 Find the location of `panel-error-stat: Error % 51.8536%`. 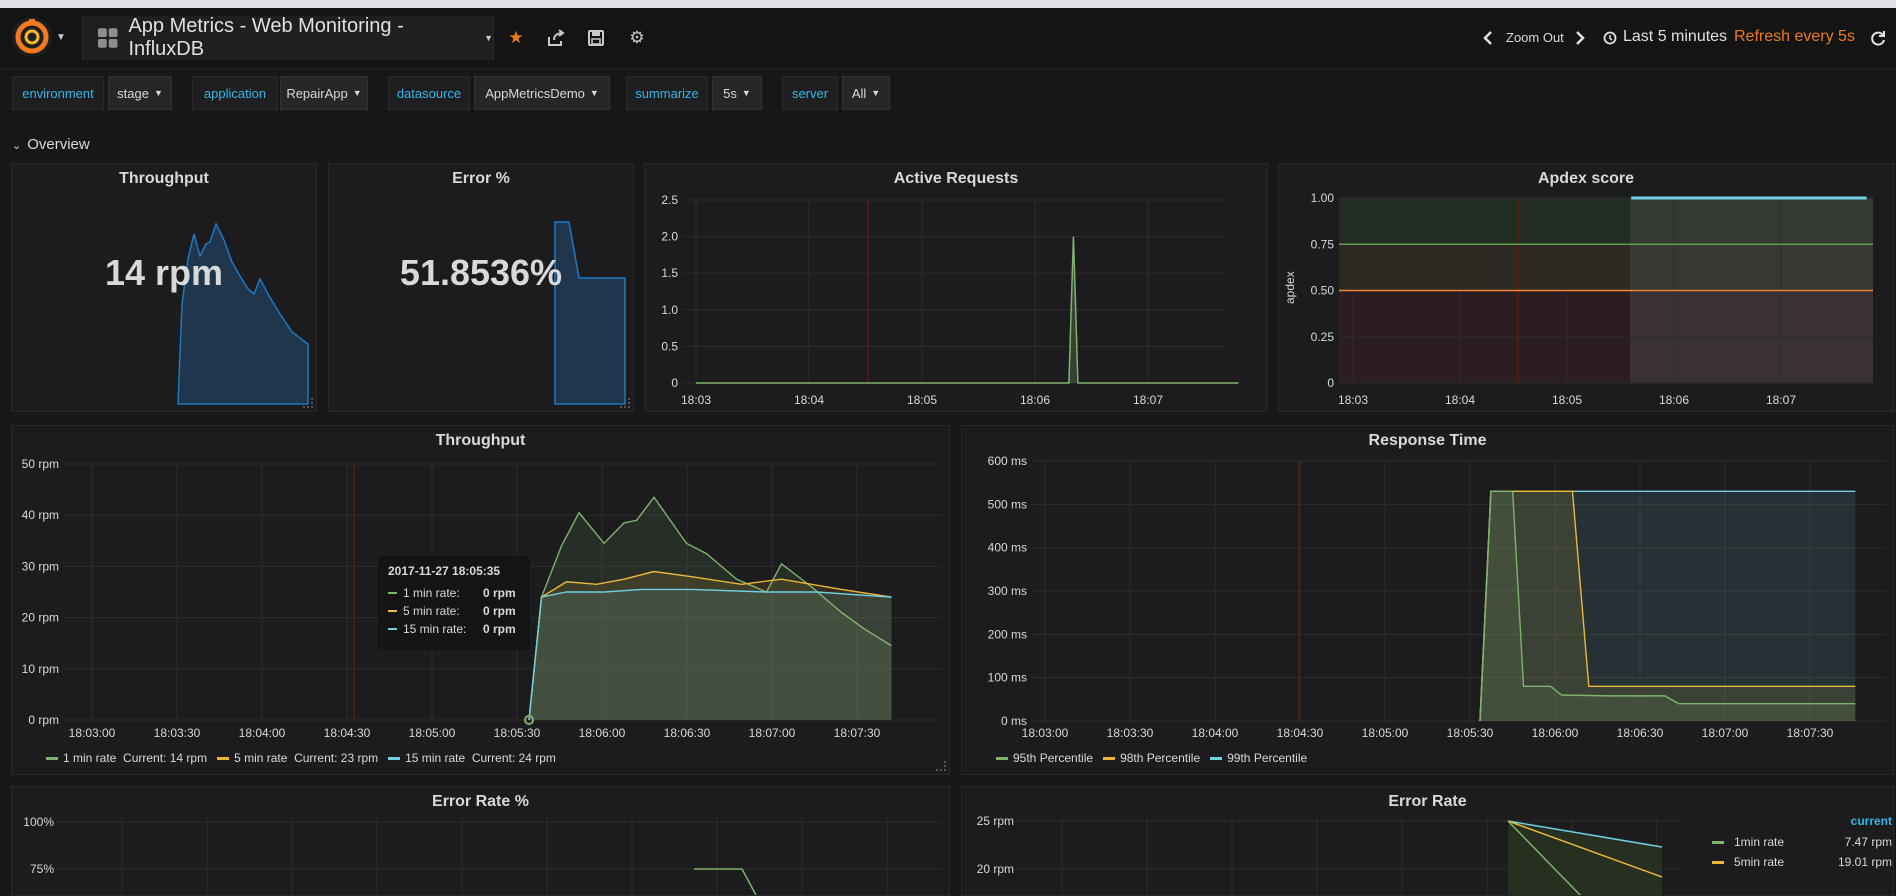

panel-error-stat: Error % 51.8536% is located at coordinates (481, 287).